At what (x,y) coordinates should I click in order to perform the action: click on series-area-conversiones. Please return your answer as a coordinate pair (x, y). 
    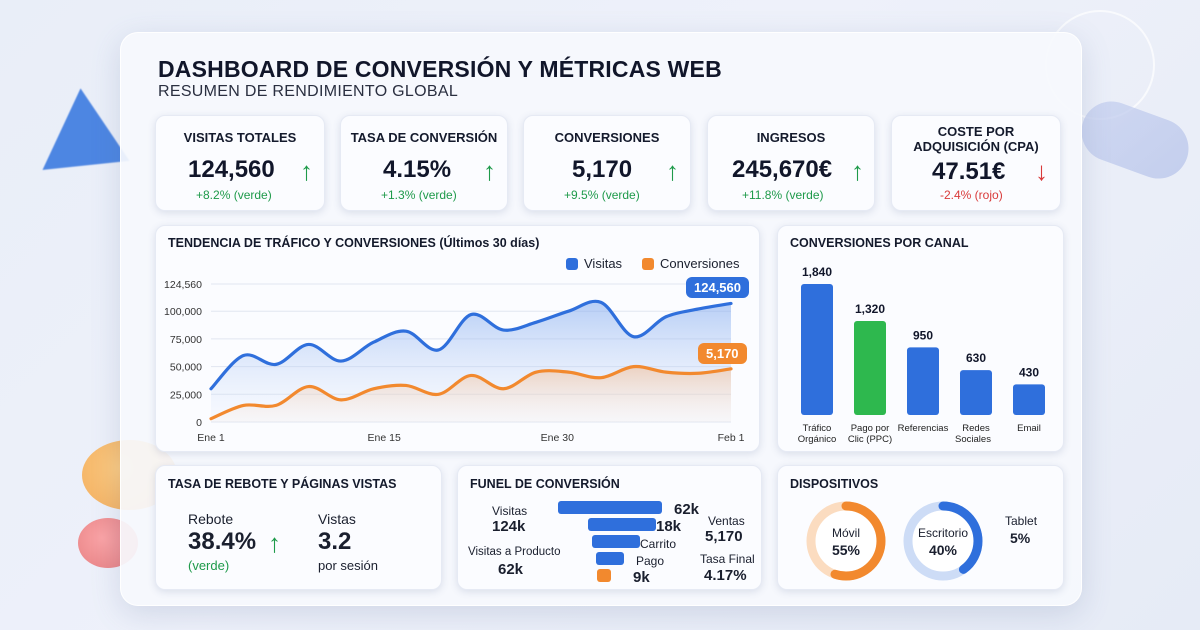
    Looking at the image, I should click on (471, 394).